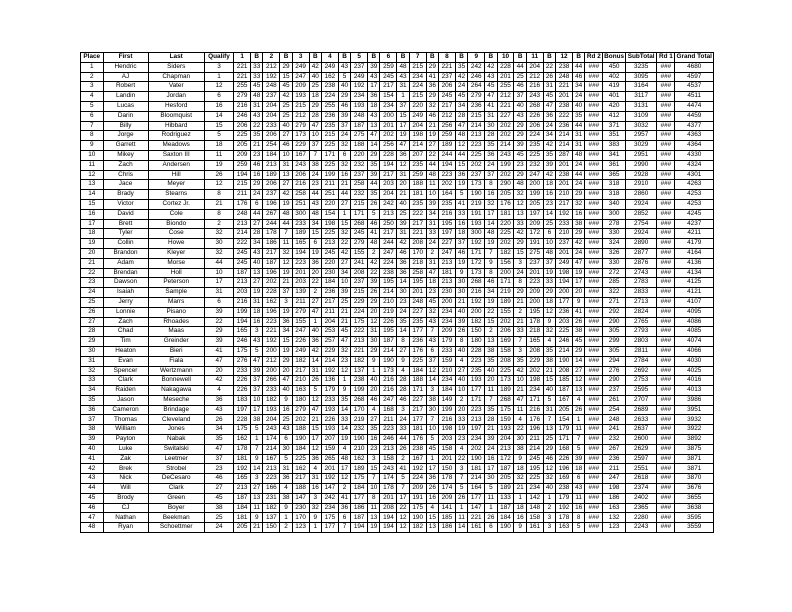 This screenshot has height=612, width=792. What do you see at coordinates (242, 479) in the screenshot?
I see `cell: 165` at bounding box center [242, 479].